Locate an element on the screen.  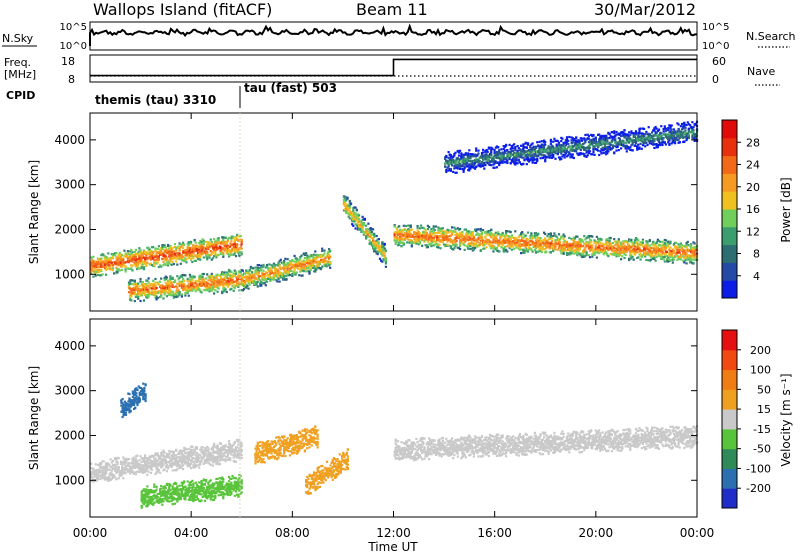
beam-title: Beam 11 is located at coordinates (392, 9).